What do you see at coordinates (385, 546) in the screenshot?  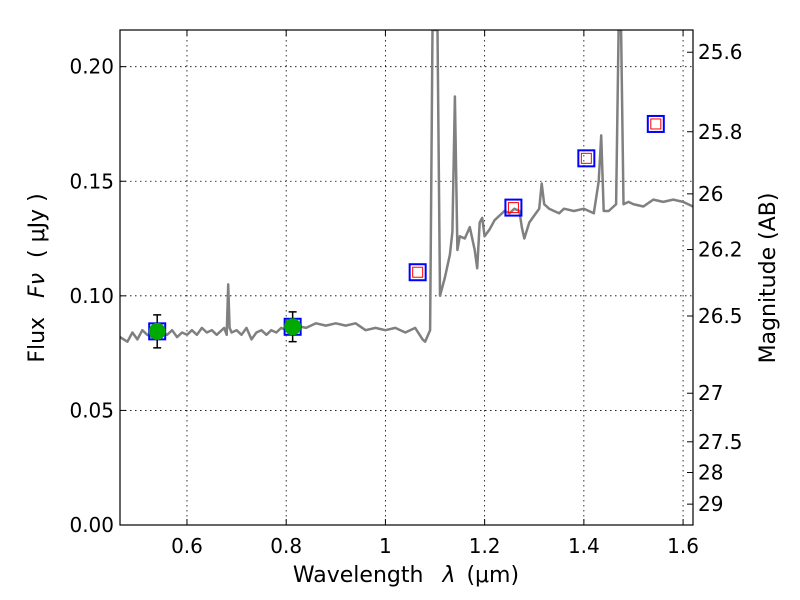 I see `x-tick-label: 1` at bounding box center [385, 546].